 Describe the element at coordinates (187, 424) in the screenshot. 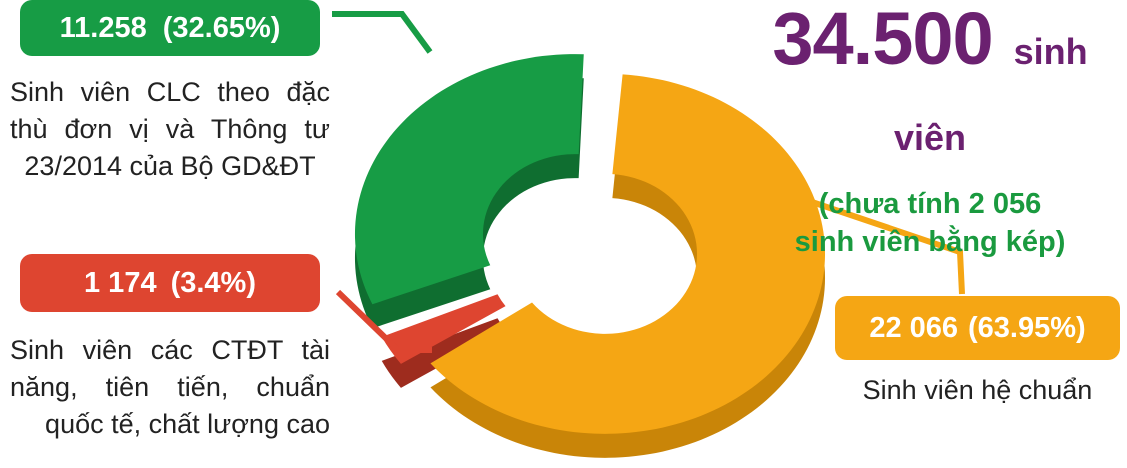

I see `red-desc-line: quốc tế, chất lượng cao` at that location.